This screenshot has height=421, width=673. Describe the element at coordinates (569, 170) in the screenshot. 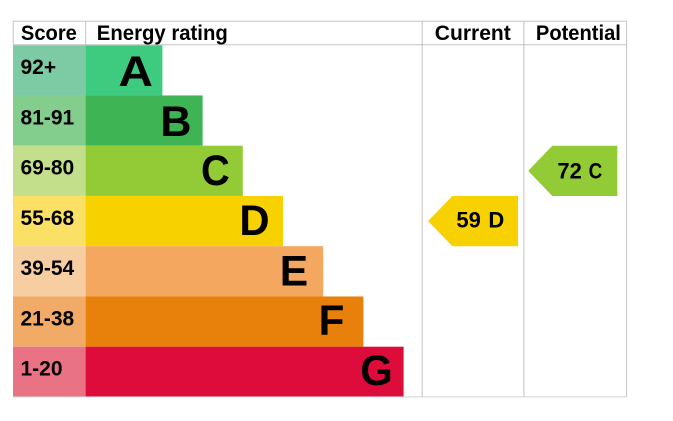

I see `svg-text: 72` at that location.